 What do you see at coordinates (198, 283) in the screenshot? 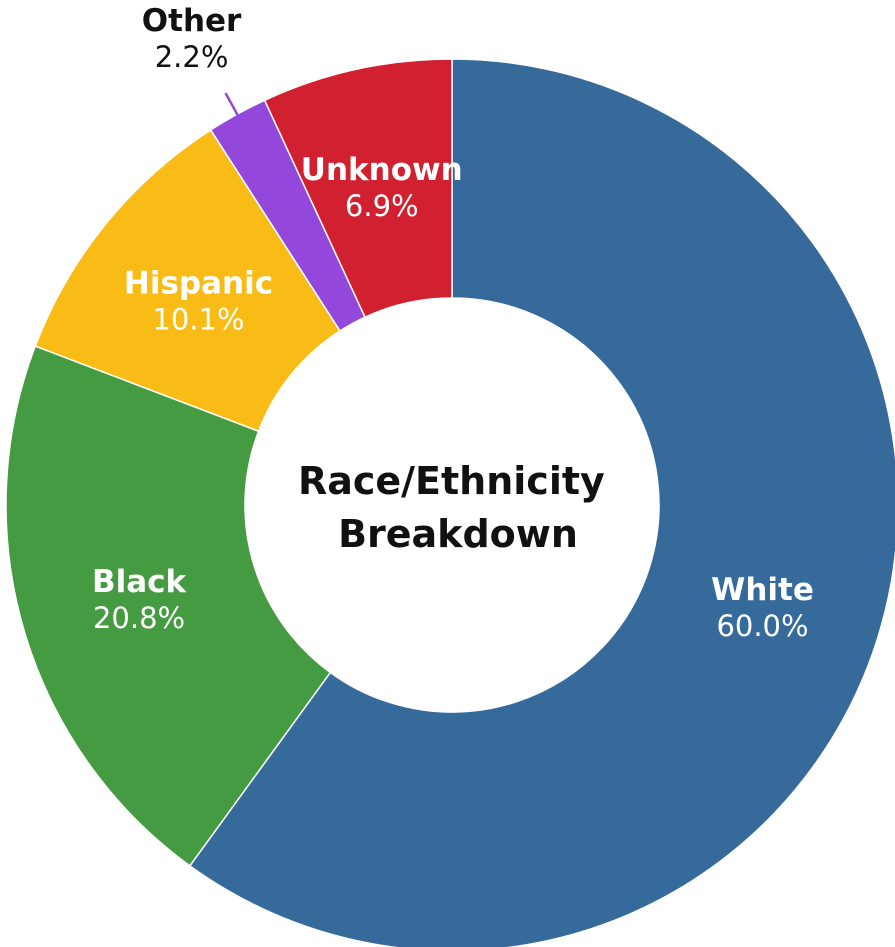
I see `slice-label-hispanic: Hispanic` at bounding box center [198, 283].